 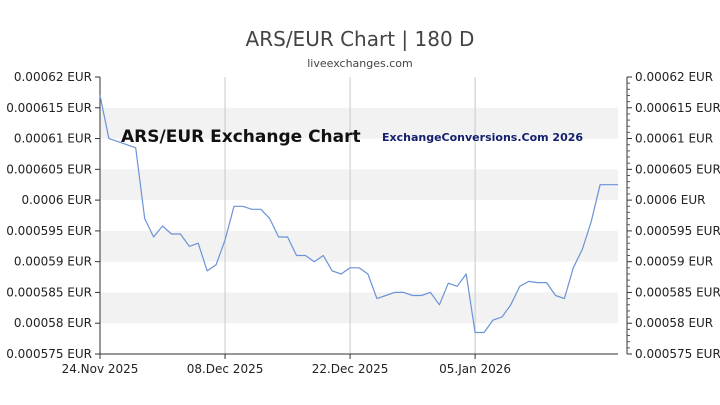 What do you see at coordinates (360, 39) in the screenshot?
I see `chart-title: ARS/EUR Chart | 180 D` at bounding box center [360, 39].